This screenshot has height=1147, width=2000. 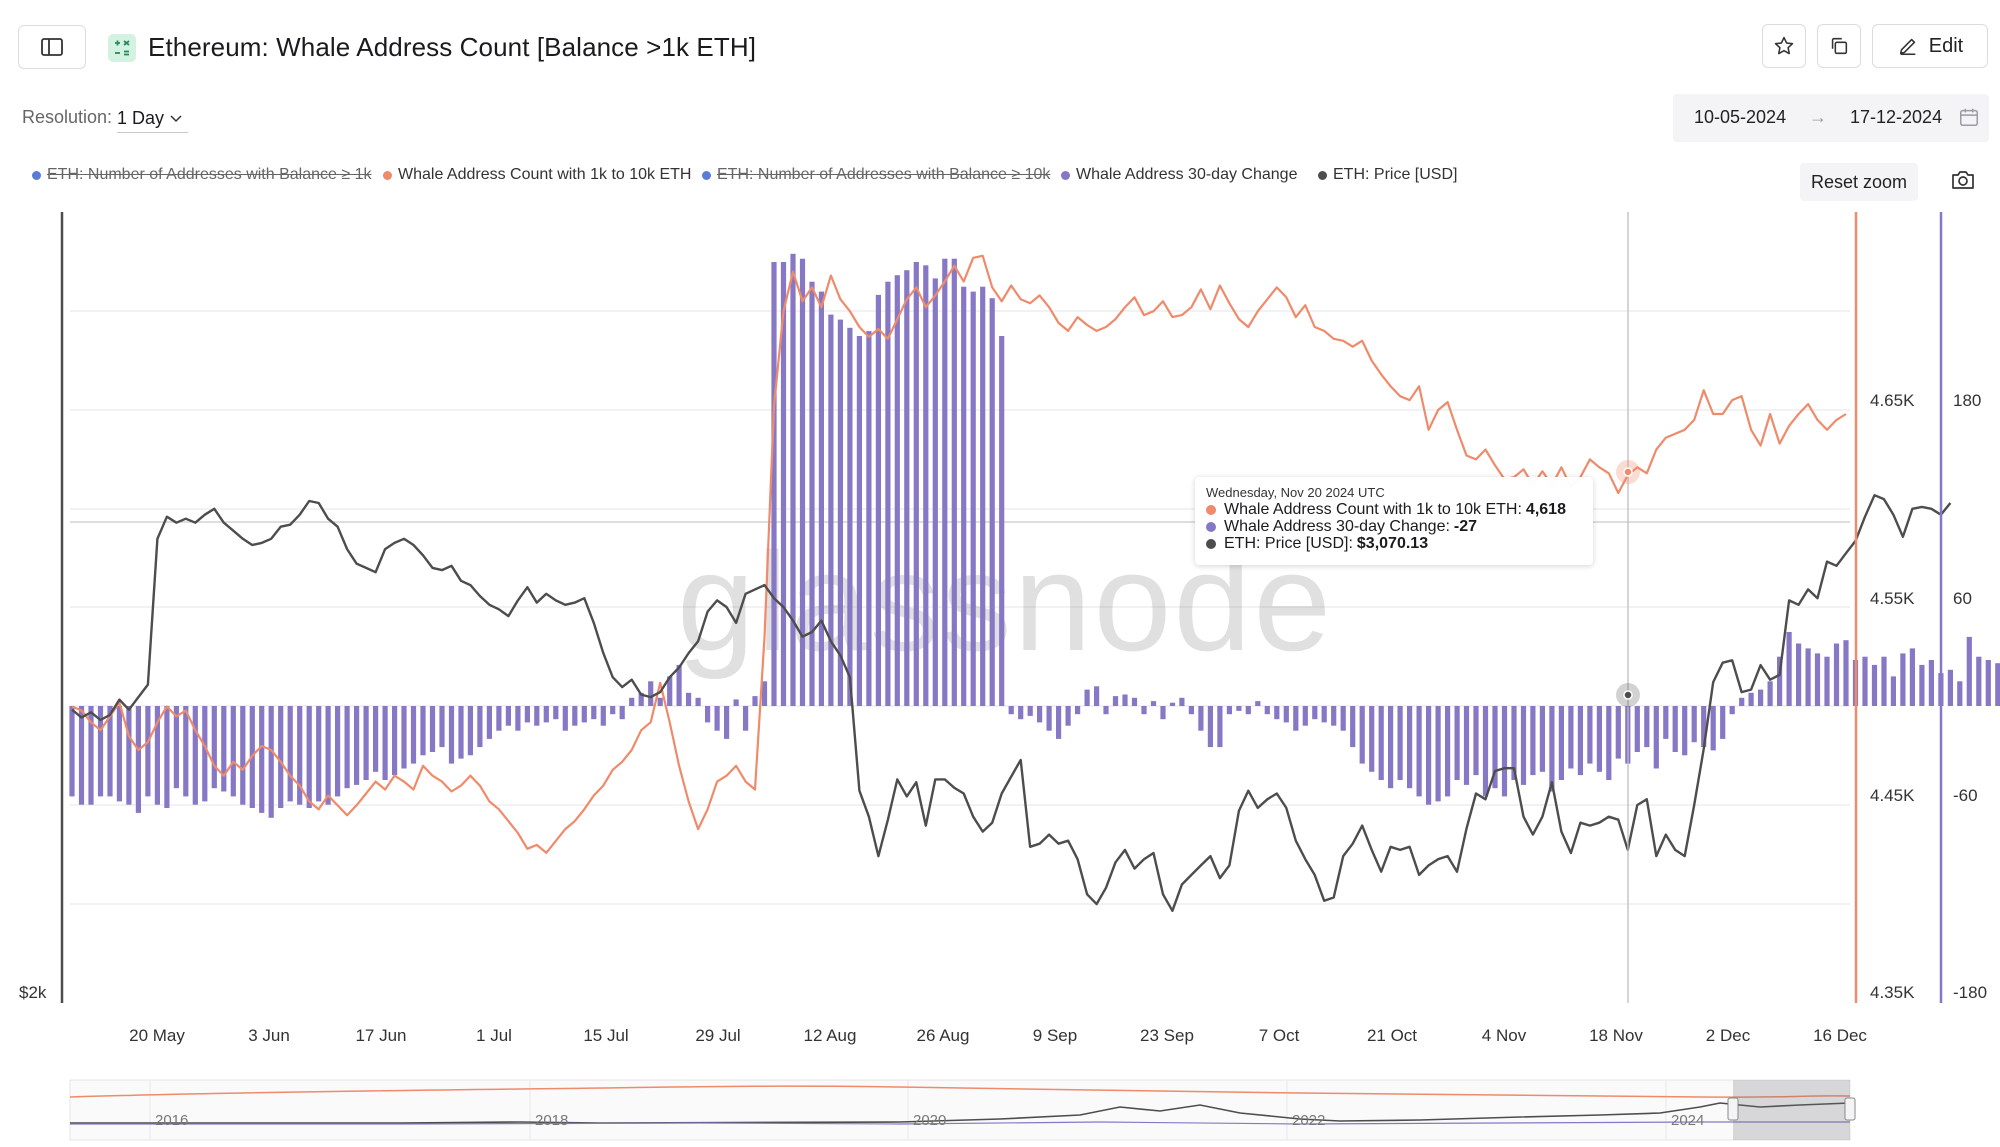 I want to click on legend-item-whale-count: Whale Address Count with 1k to 10k ETH, so click(x=537, y=175).